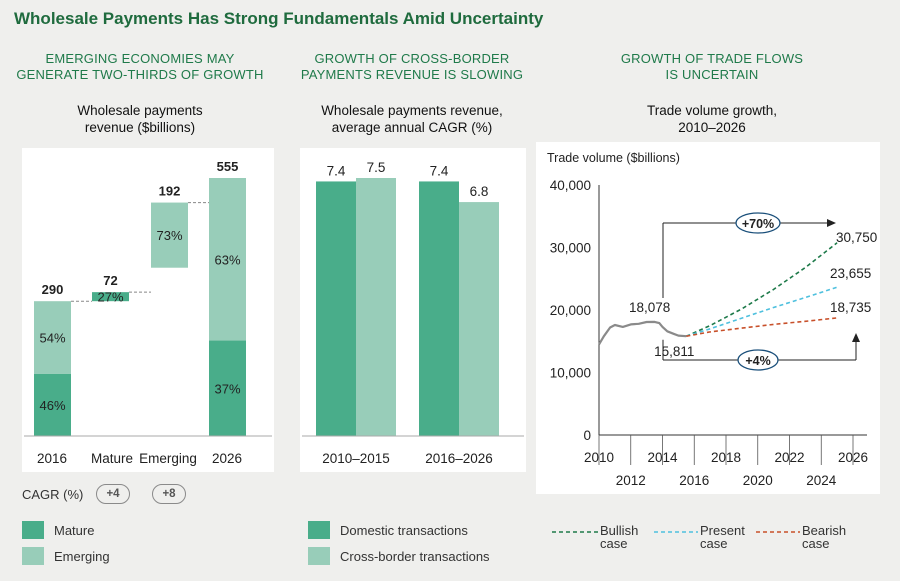  What do you see at coordinates (570, 248) in the screenshot?
I see `trade-y-tick-label: 30,000` at bounding box center [570, 248].